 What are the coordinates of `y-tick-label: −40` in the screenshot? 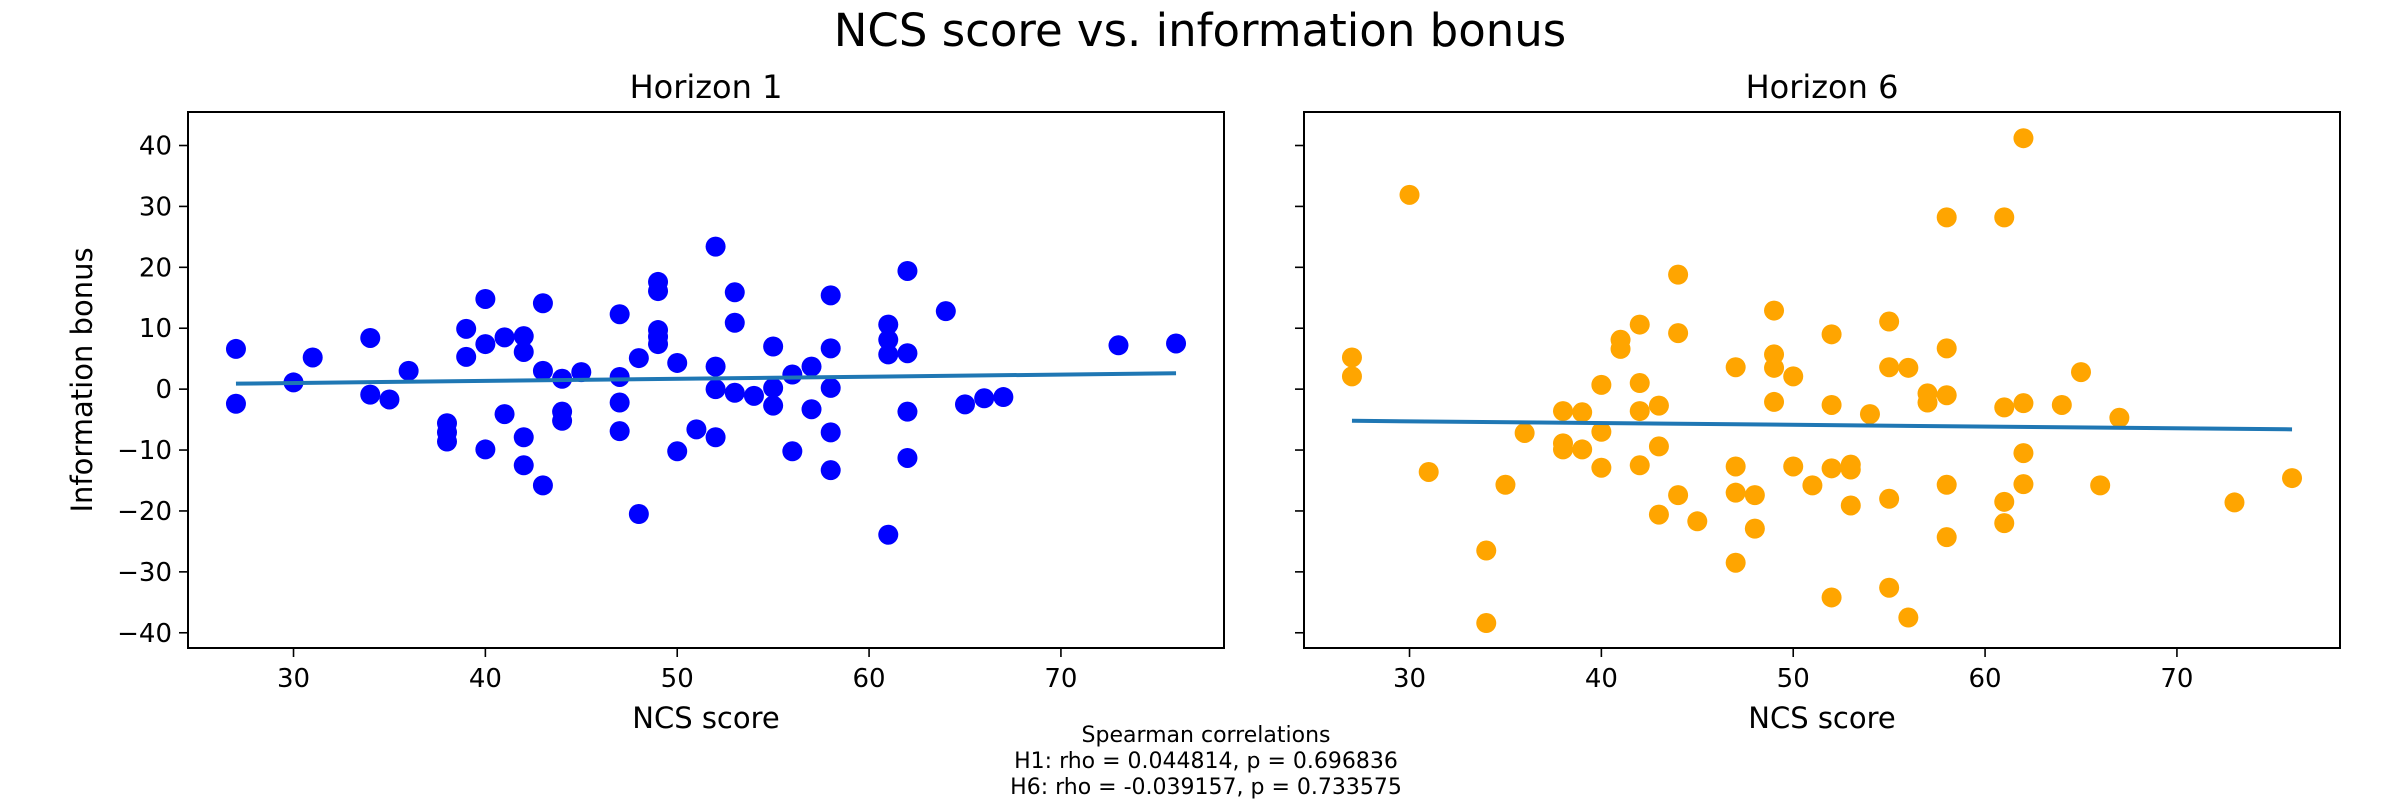 It's located at (144, 634).